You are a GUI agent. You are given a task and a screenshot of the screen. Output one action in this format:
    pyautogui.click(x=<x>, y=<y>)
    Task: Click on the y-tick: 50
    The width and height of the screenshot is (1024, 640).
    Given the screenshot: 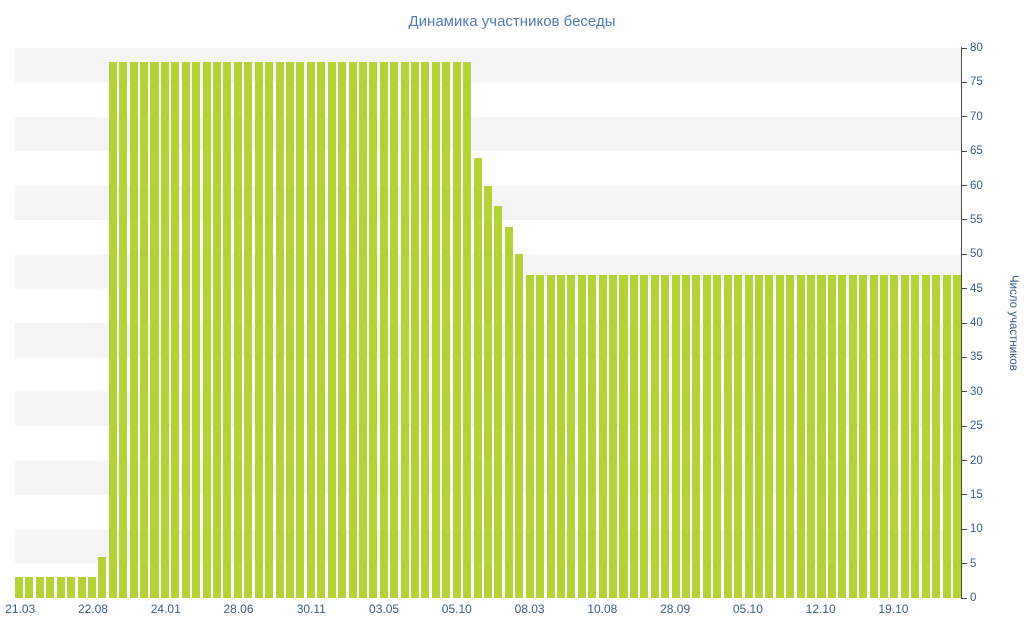 What is the action you would take?
    pyautogui.click(x=972, y=254)
    